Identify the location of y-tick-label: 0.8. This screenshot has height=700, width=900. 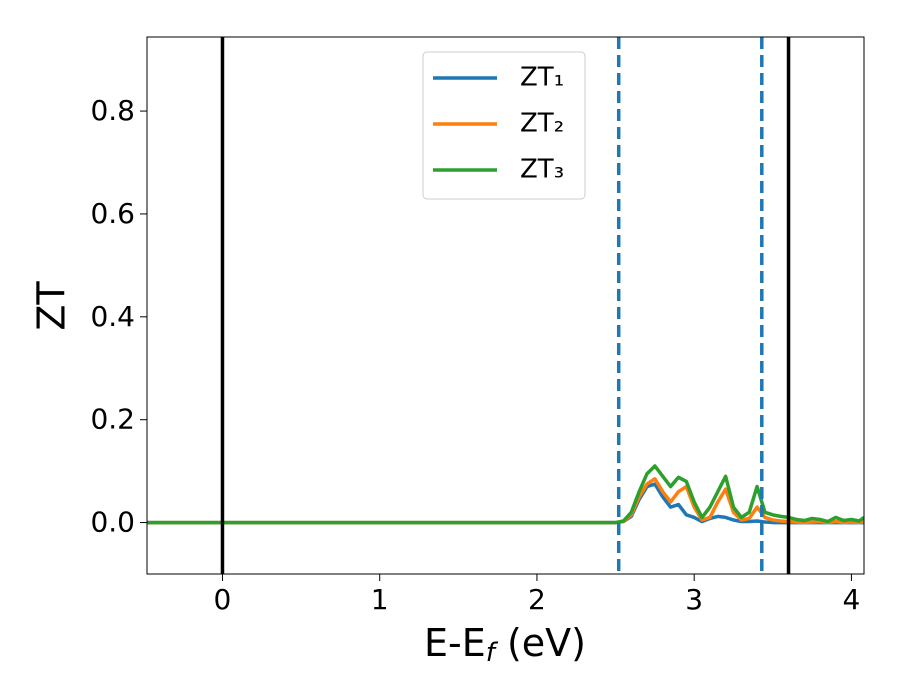
(112, 110).